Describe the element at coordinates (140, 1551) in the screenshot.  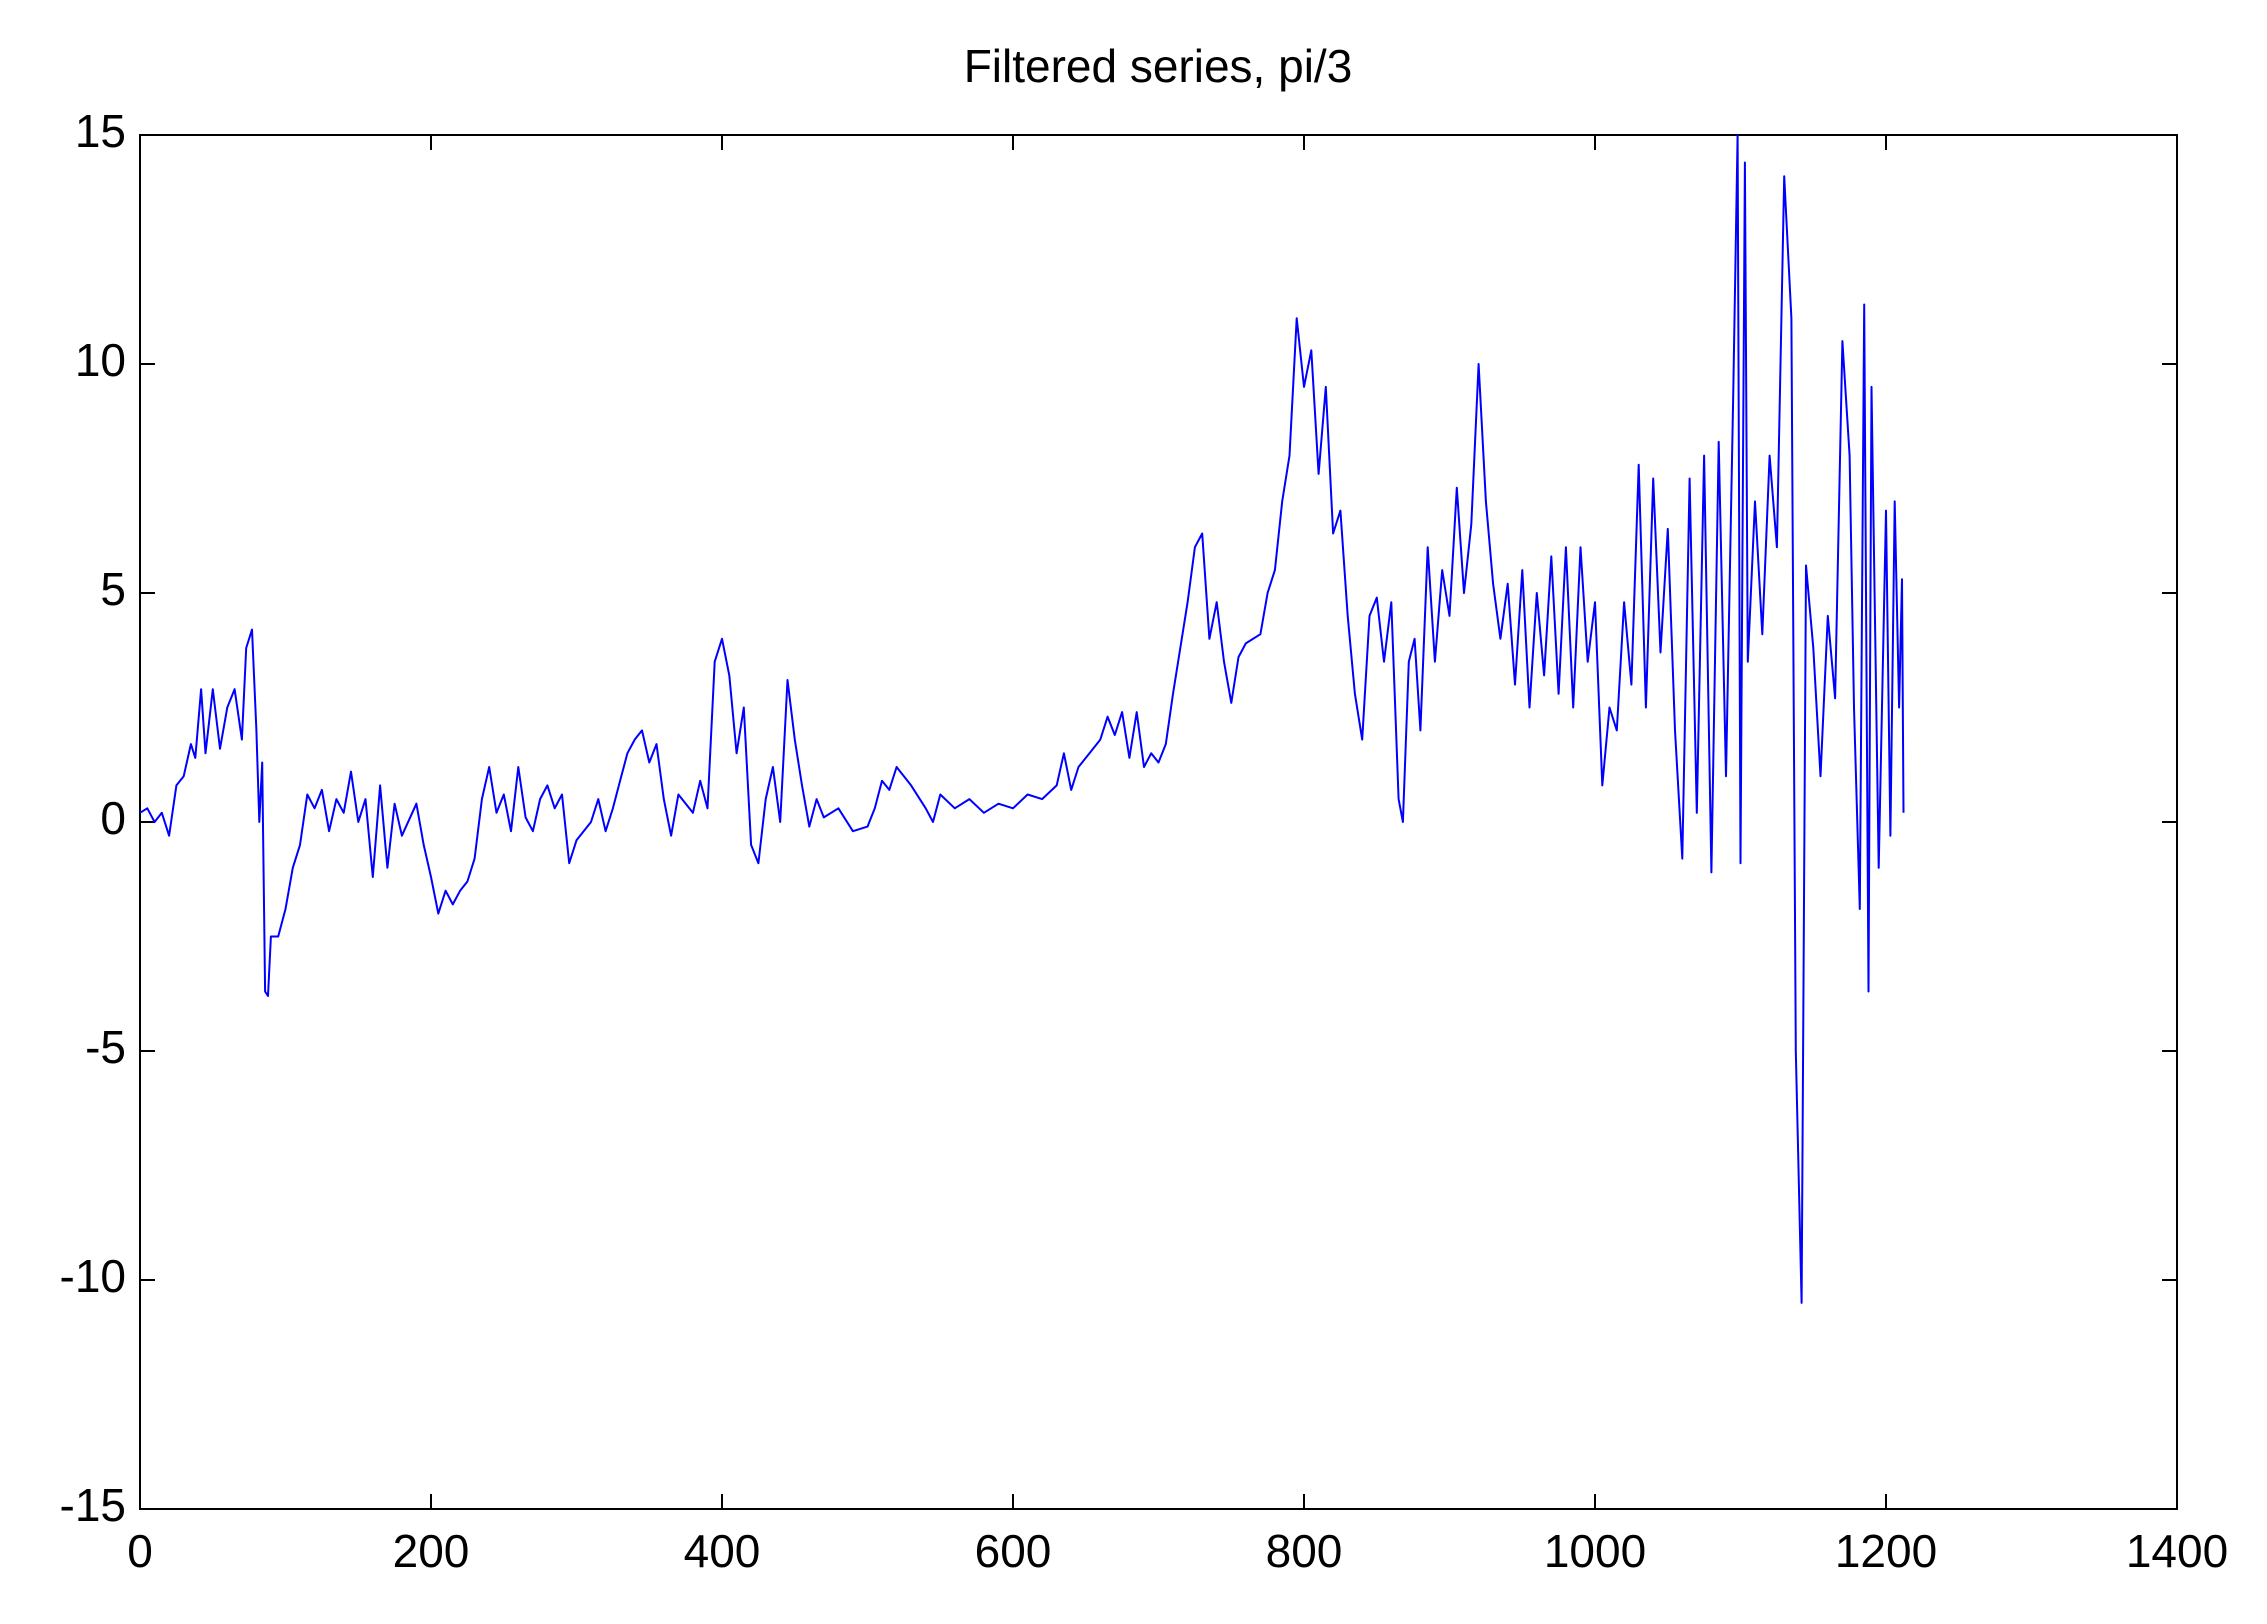
I see `x-tick-label: 0` at that location.